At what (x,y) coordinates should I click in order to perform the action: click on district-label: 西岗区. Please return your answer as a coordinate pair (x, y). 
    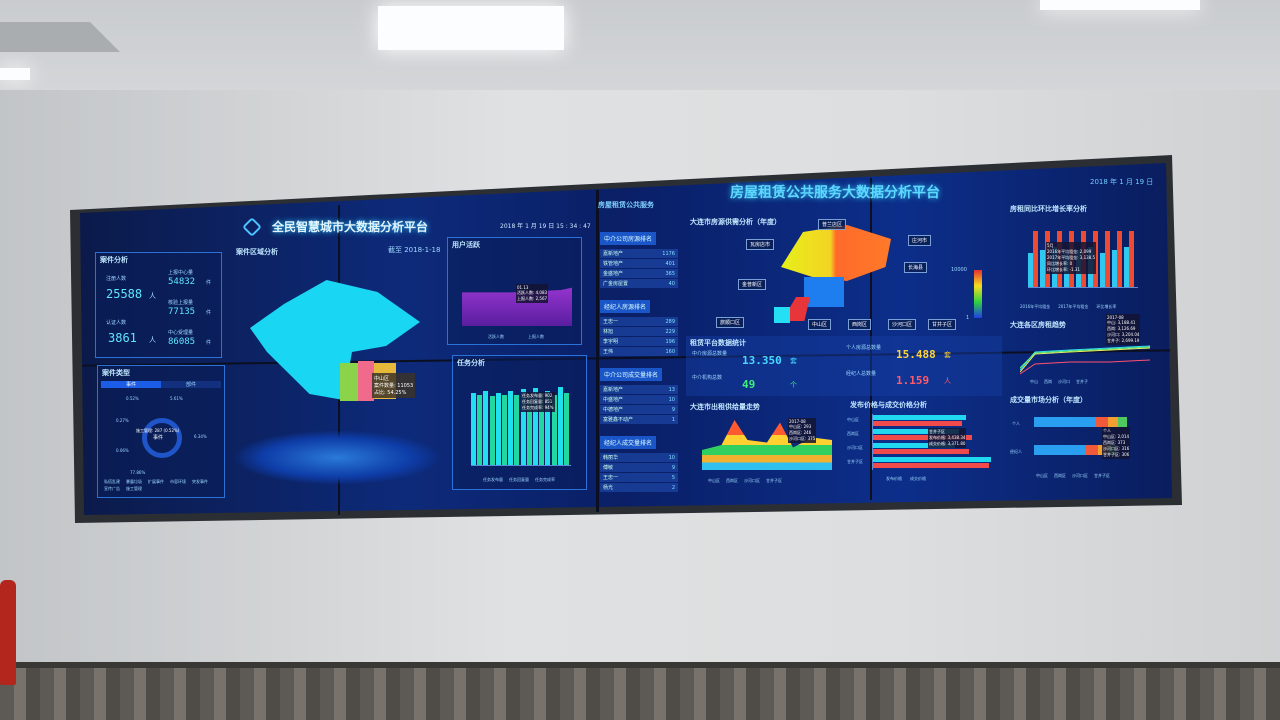
    Looking at the image, I should click on (860, 324).